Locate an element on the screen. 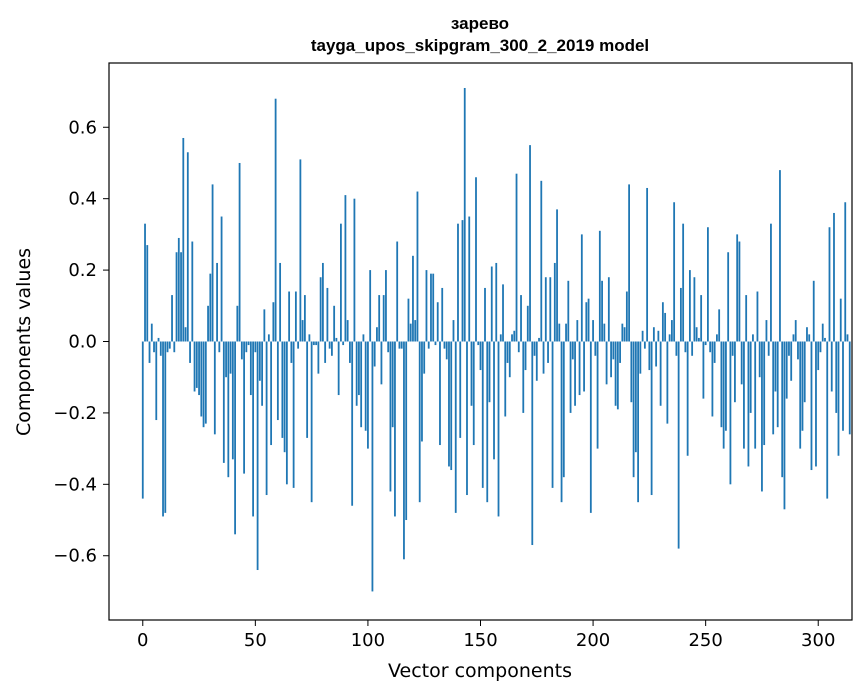  x-tick-label: 300 is located at coordinates (818, 640).